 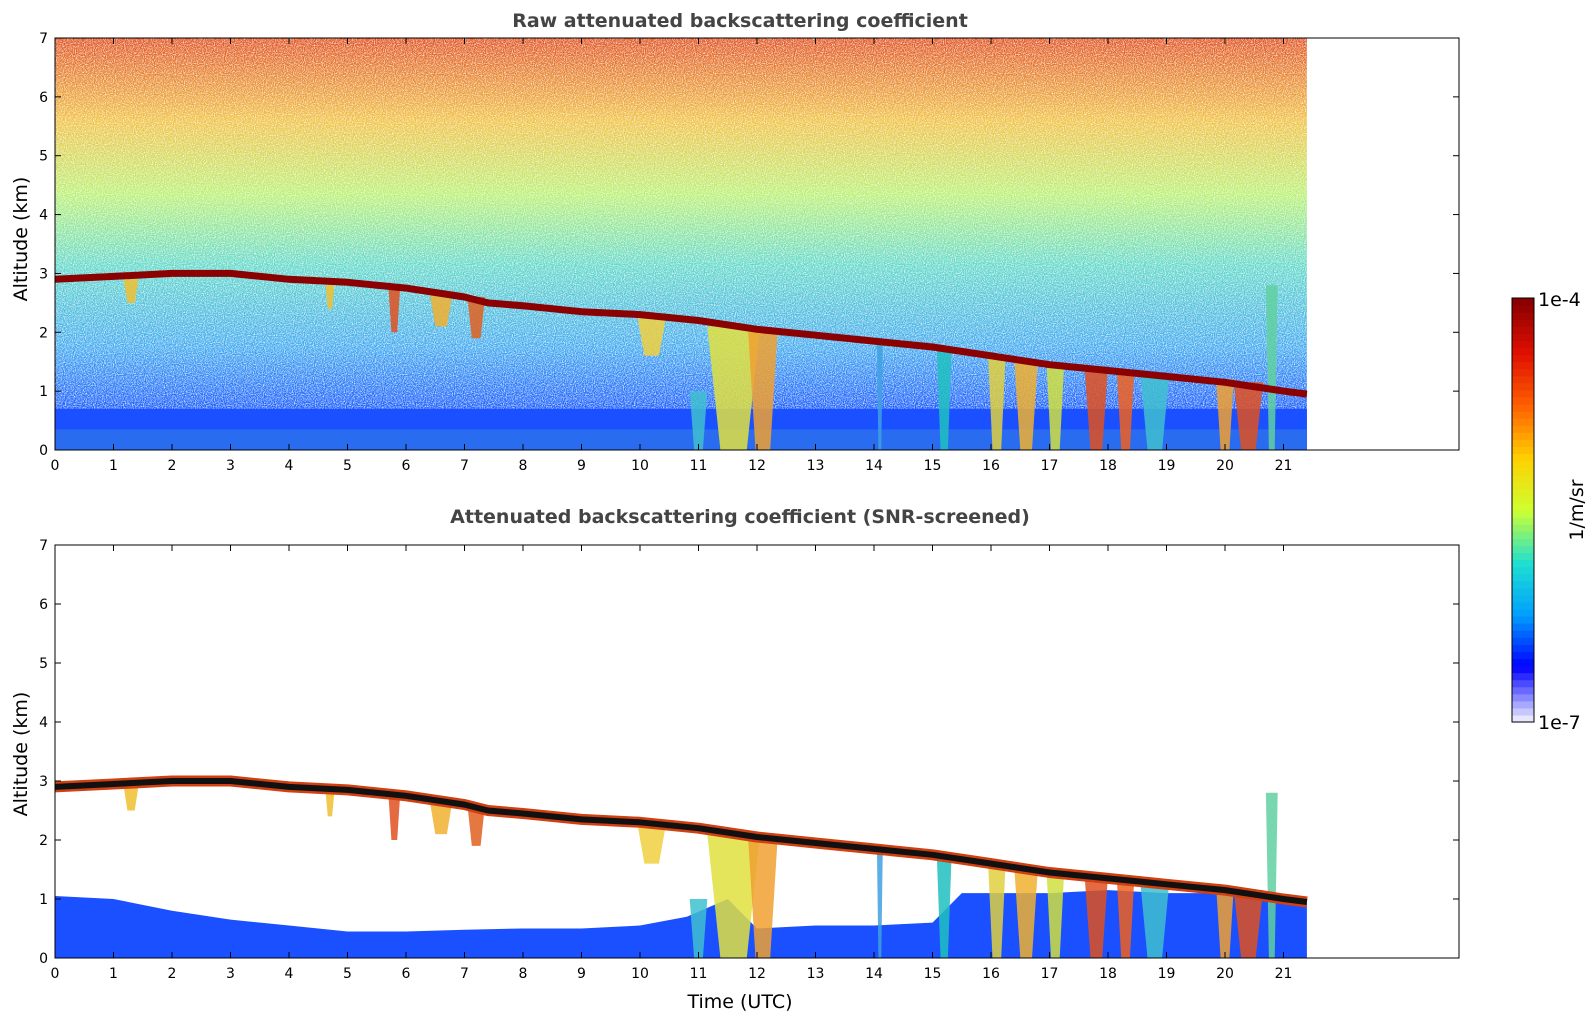 What do you see at coordinates (1559, 723) in the screenshot?
I see `colorbar-min-label: 1e-7` at bounding box center [1559, 723].